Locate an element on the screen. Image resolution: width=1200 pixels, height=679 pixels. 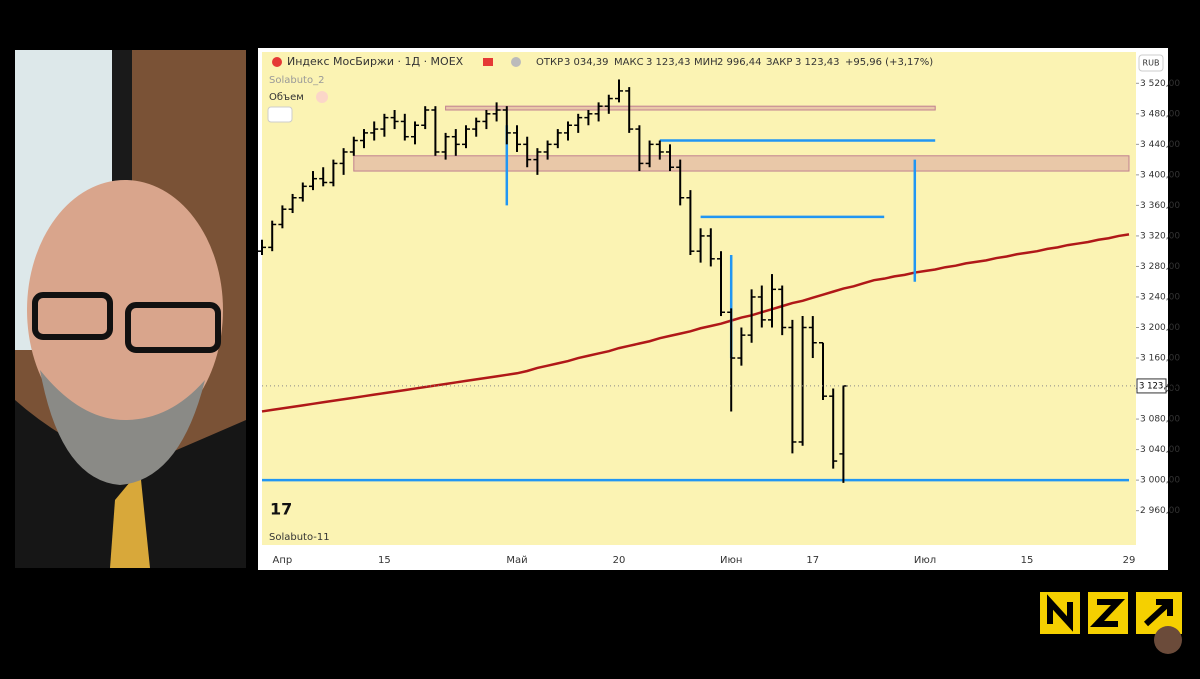
x-tick-label: Апр is located at coordinates (283, 560).